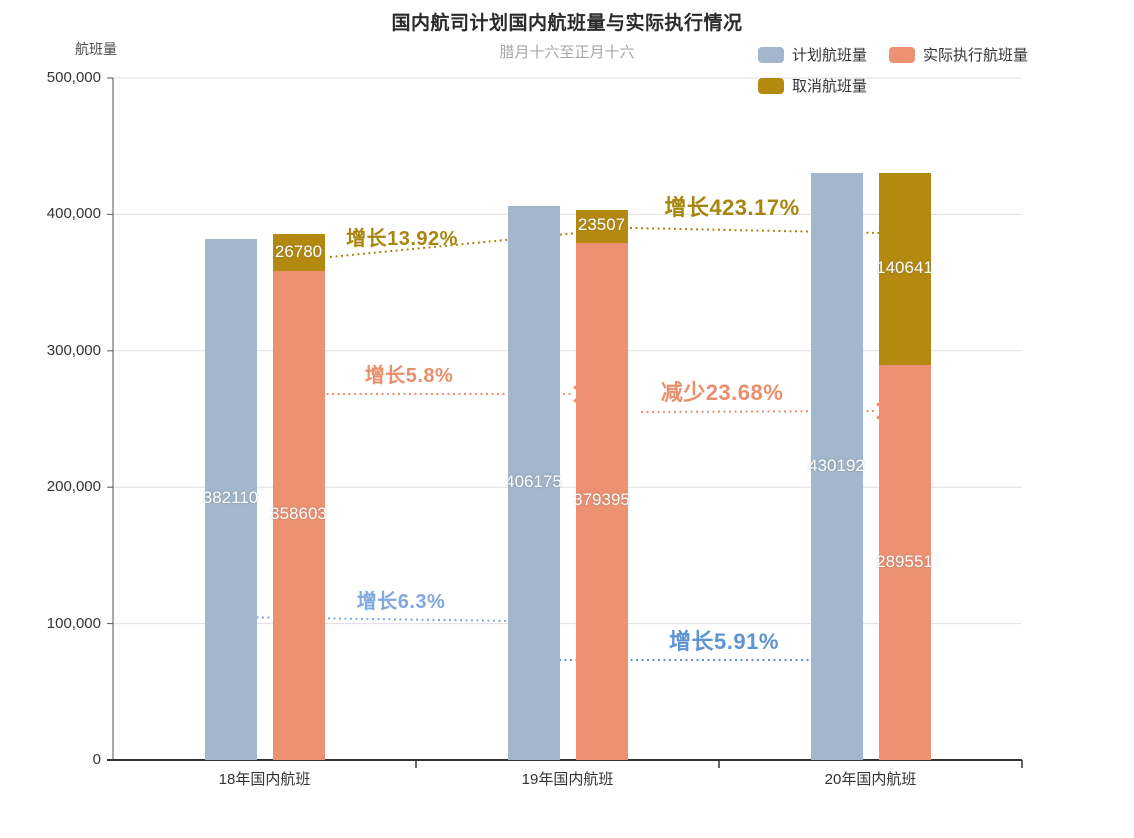  What do you see at coordinates (830, 86) in the screenshot?
I see `legend-label: 取消航班量` at bounding box center [830, 86].